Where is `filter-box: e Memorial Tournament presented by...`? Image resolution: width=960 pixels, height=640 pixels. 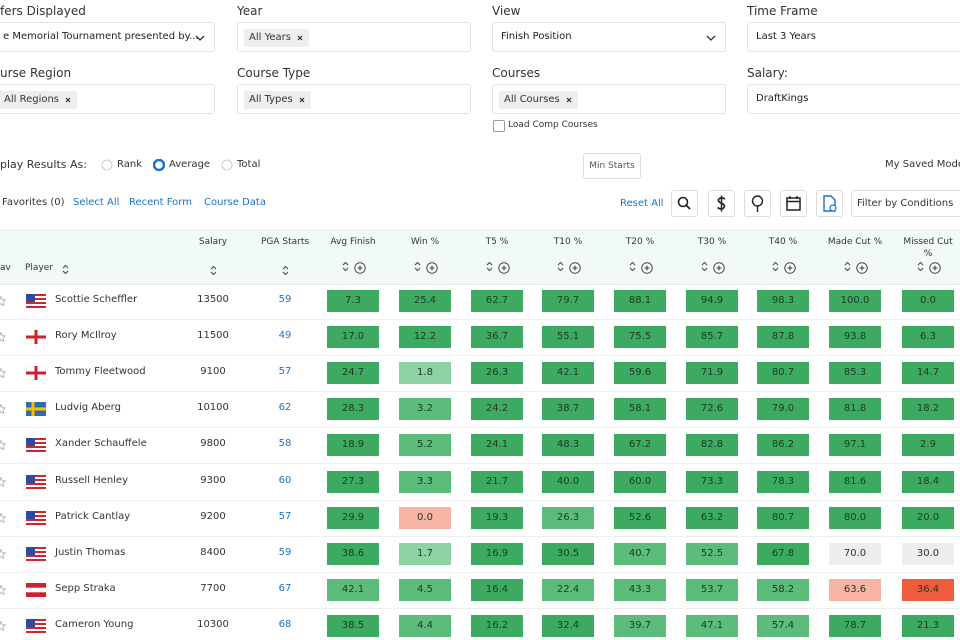 filter-box: e Memorial Tournament presented by... is located at coordinates (107, 37).